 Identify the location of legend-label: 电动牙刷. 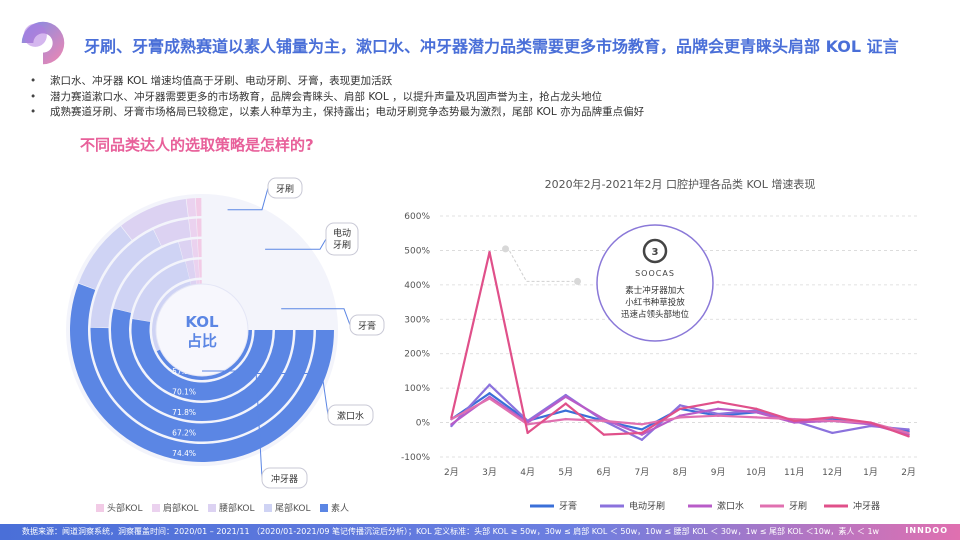
(647, 506).